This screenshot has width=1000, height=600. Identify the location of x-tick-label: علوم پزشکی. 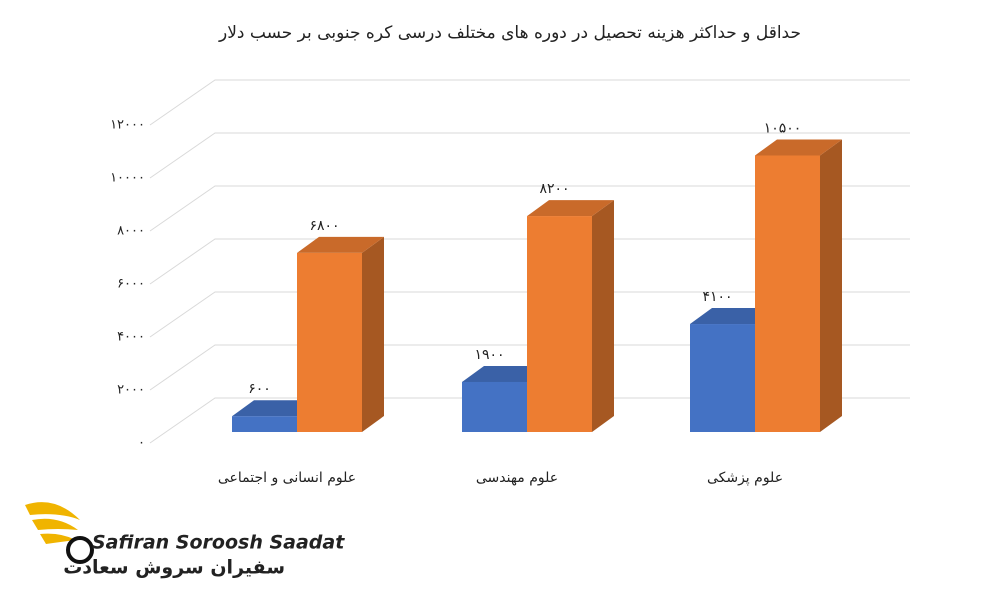
(745, 478).